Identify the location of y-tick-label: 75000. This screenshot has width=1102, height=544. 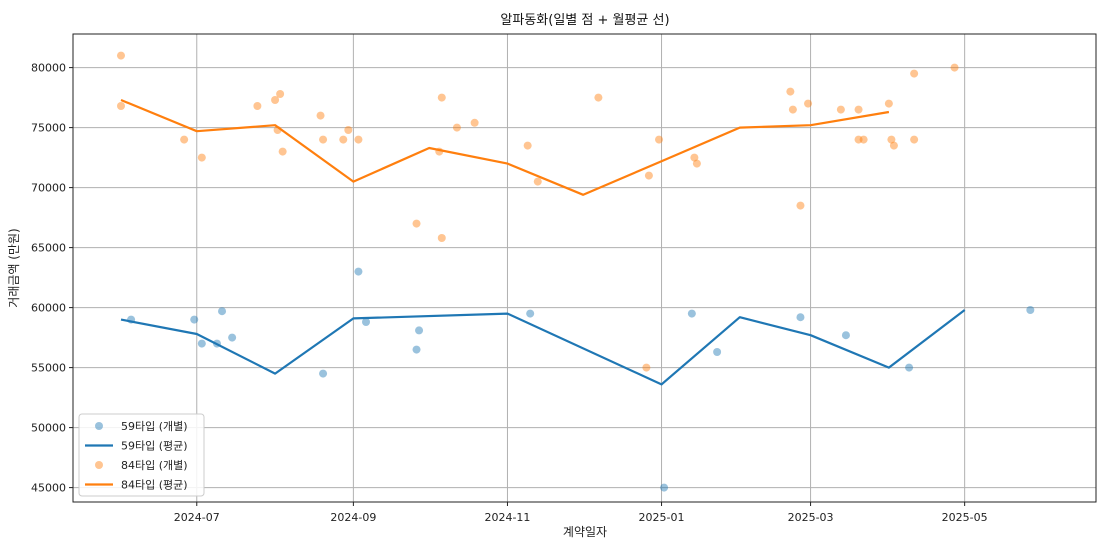
(48, 128).